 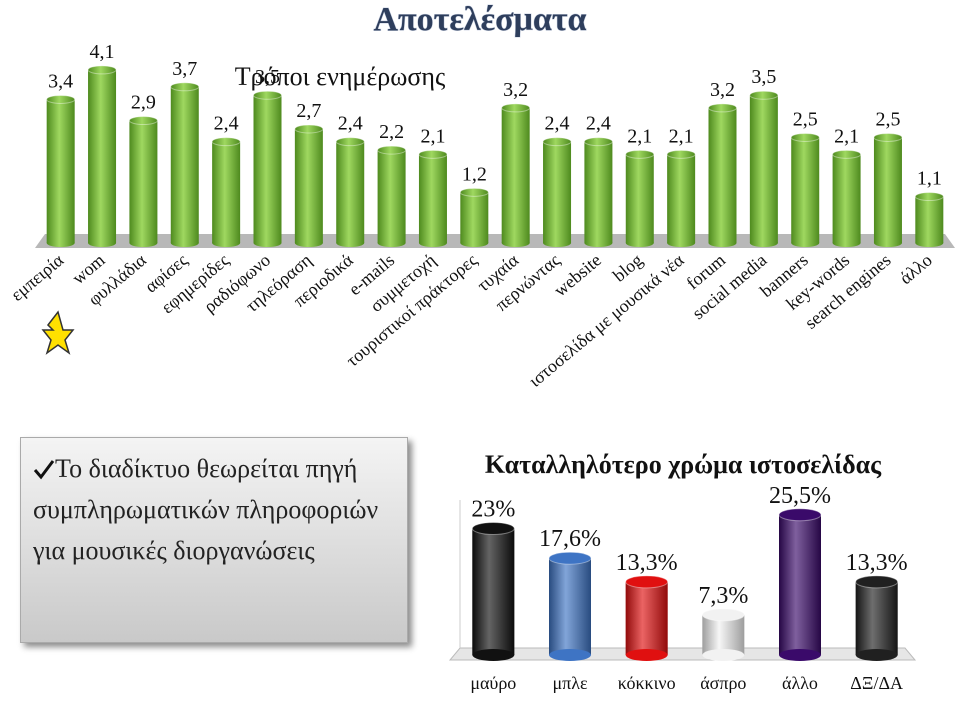 What do you see at coordinates (44, 470) in the screenshot?
I see `check-icon` at bounding box center [44, 470].